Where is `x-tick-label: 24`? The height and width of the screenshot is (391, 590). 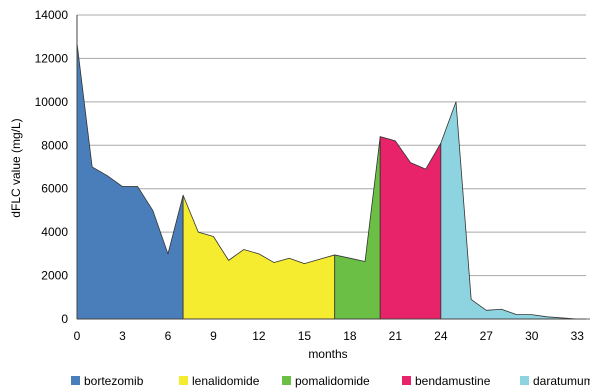
x-tick-label: 24 is located at coordinates (441, 336).